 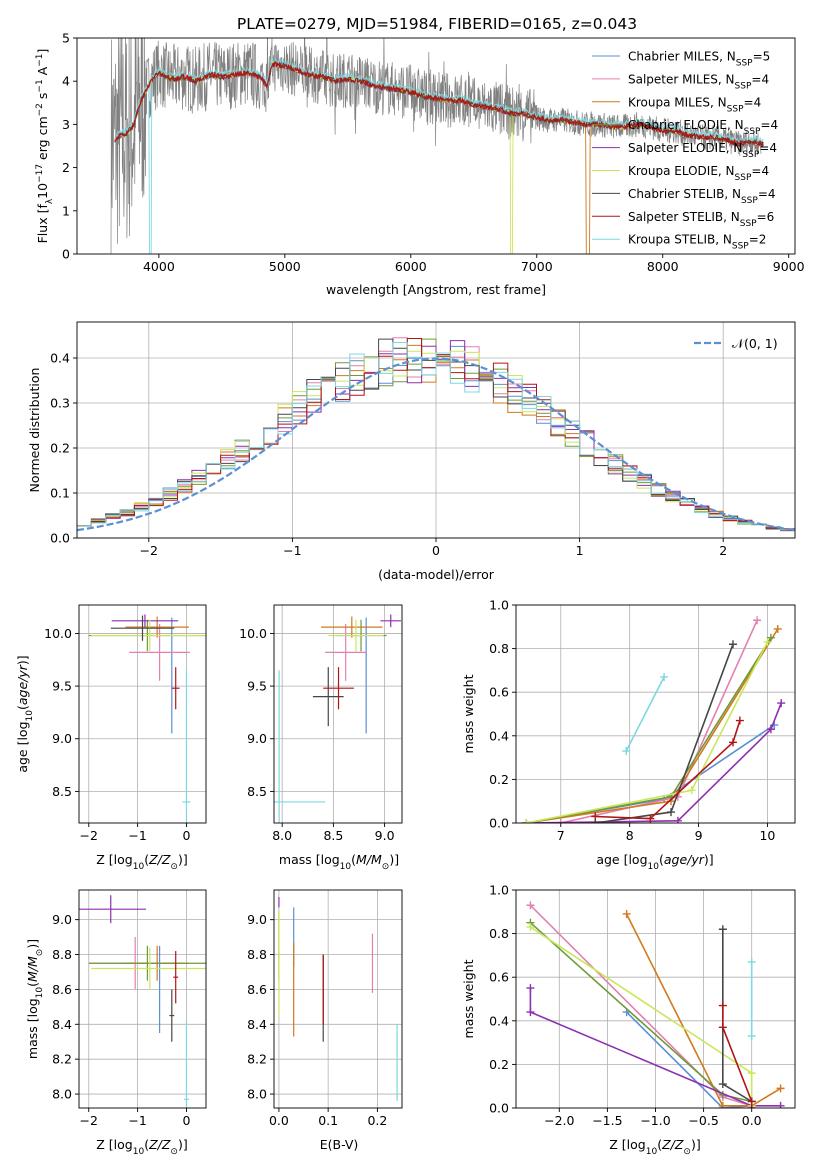 I want to click on mass-vs-ebv-xtick-label: 0.2, so click(x=377, y=1120).